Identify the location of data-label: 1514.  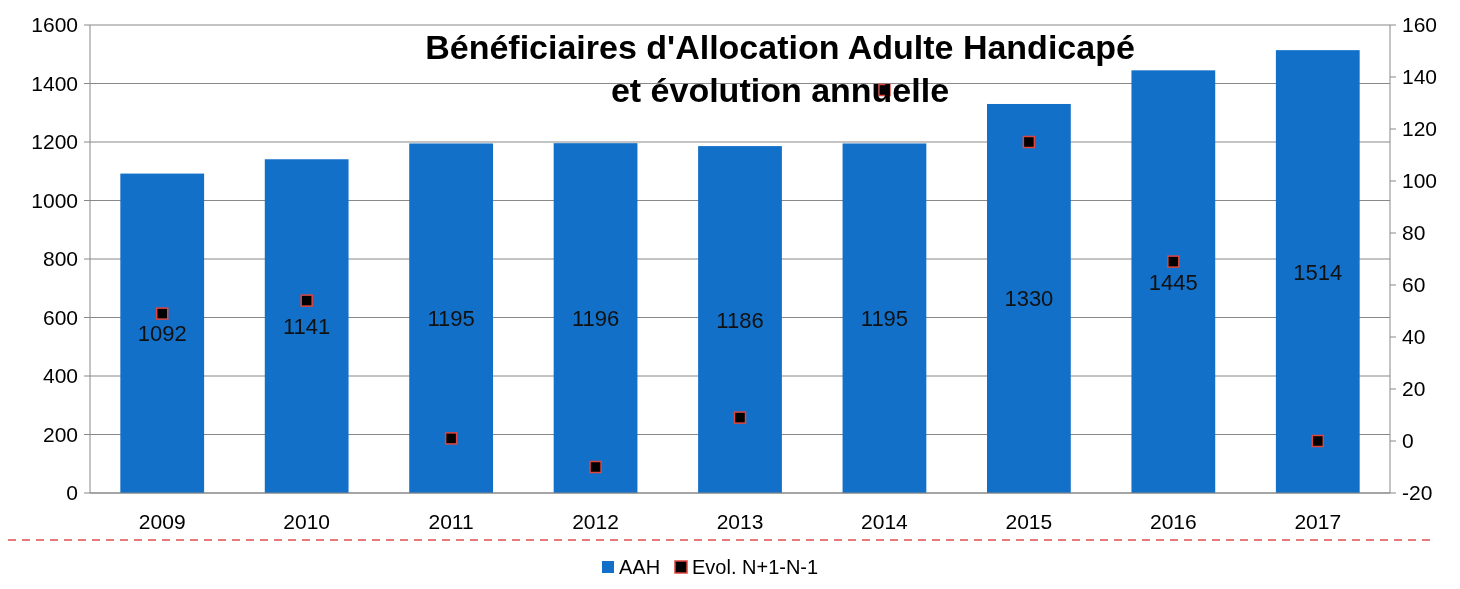
(1318, 272).